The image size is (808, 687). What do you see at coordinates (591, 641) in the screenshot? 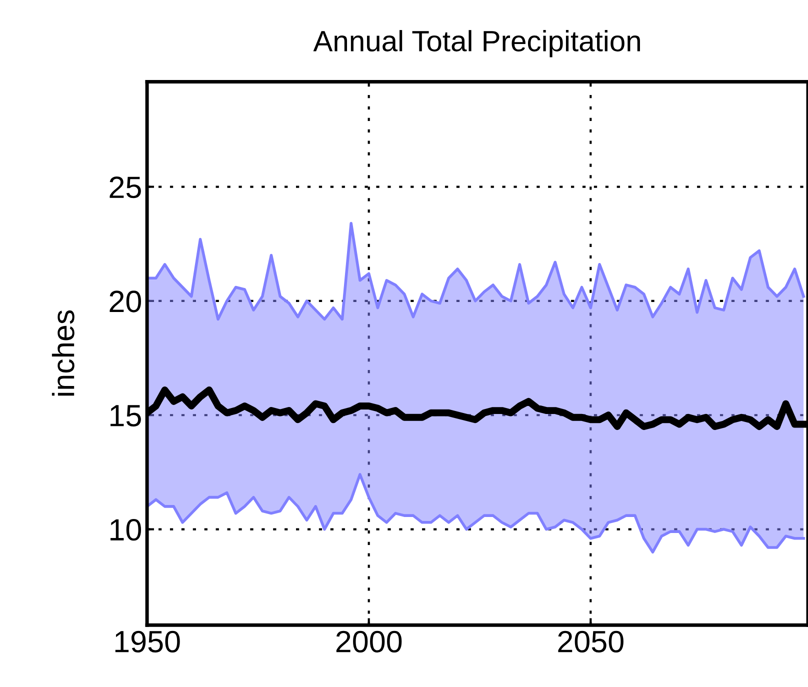
I see `x-tick-label: 2050` at bounding box center [591, 641].